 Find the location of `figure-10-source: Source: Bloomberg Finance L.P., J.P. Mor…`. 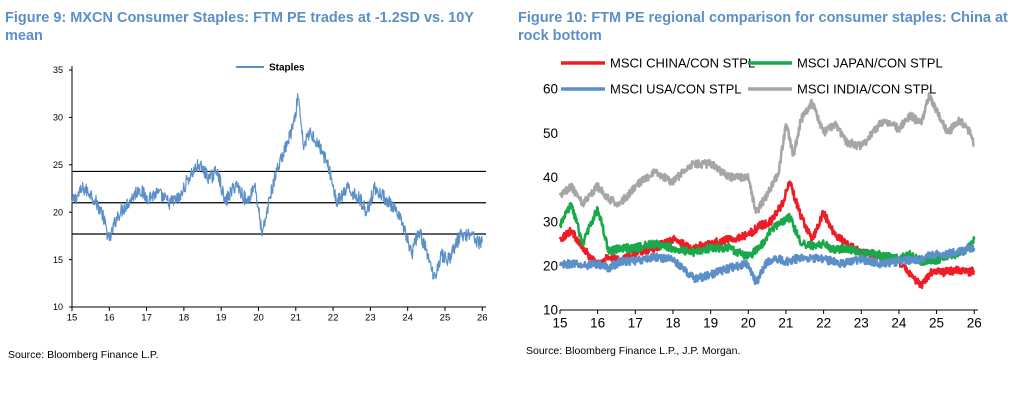

figure-10-source: Source: Bloomberg Finance L.P., J.P. Mor… is located at coordinates (633, 351).